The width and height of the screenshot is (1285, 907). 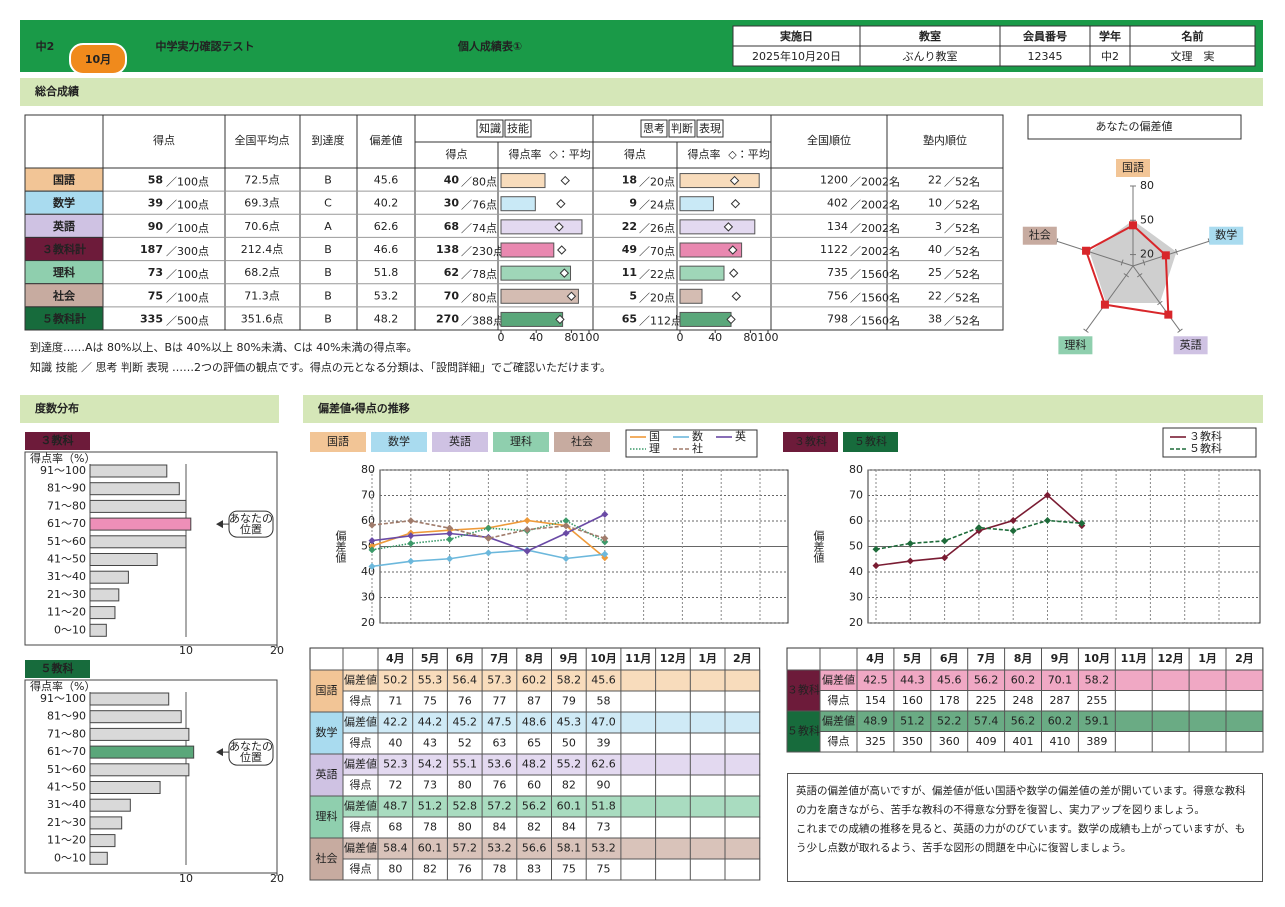 What do you see at coordinates (856, 469) in the screenshot?
I see `y-tick-label: 80` at bounding box center [856, 469].